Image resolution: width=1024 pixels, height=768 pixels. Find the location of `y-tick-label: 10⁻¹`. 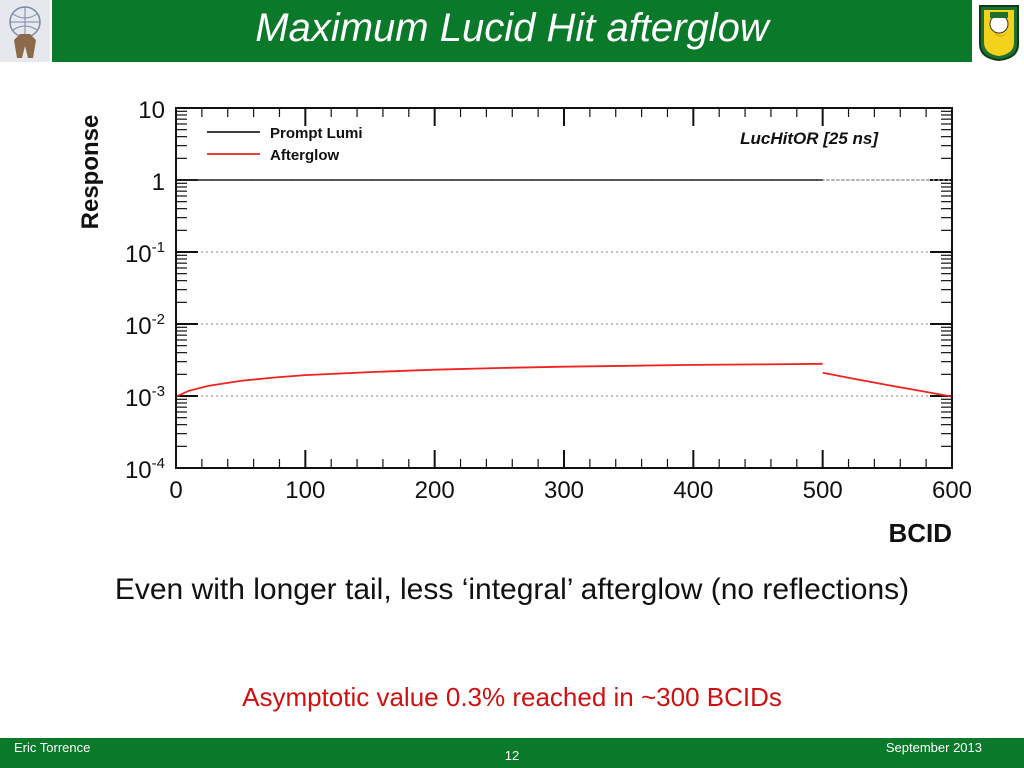

y-tick-label: 10⁻¹ is located at coordinates (145, 253).